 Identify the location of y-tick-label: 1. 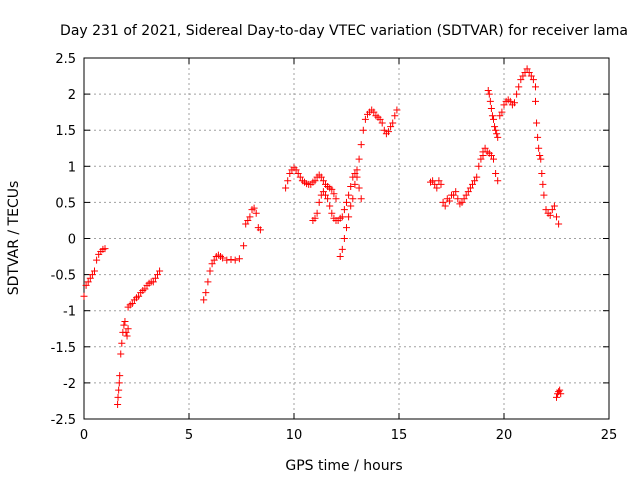
(72, 167).